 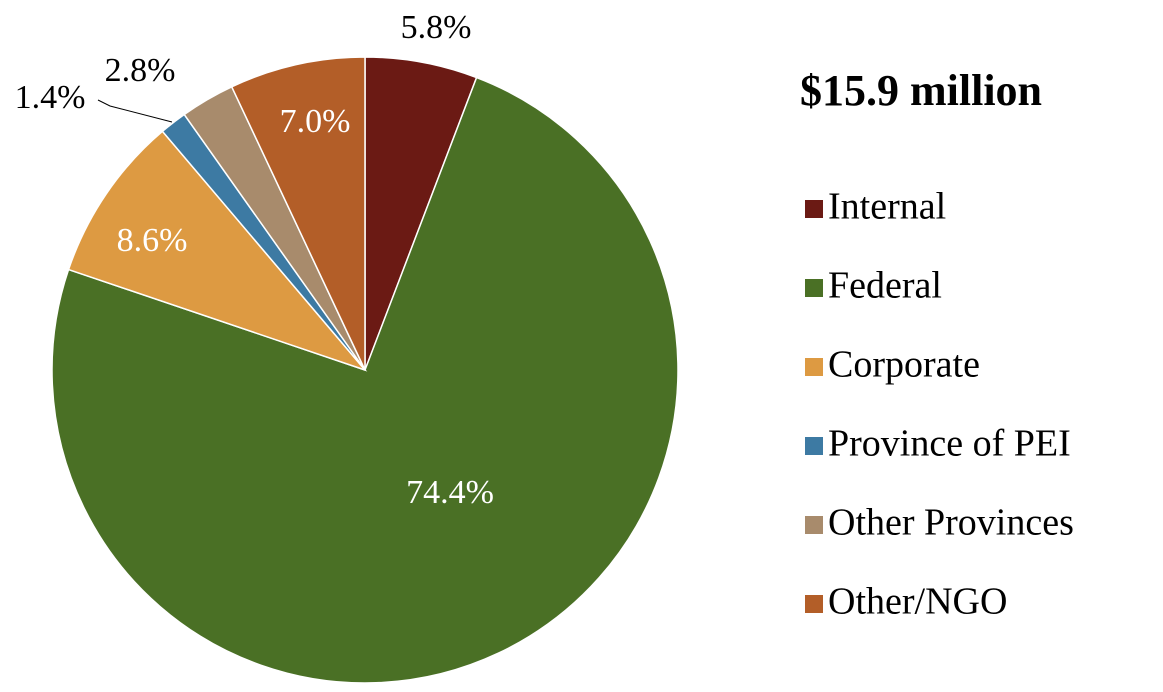 I want to click on data-label: 1.4%, so click(x=50, y=97).